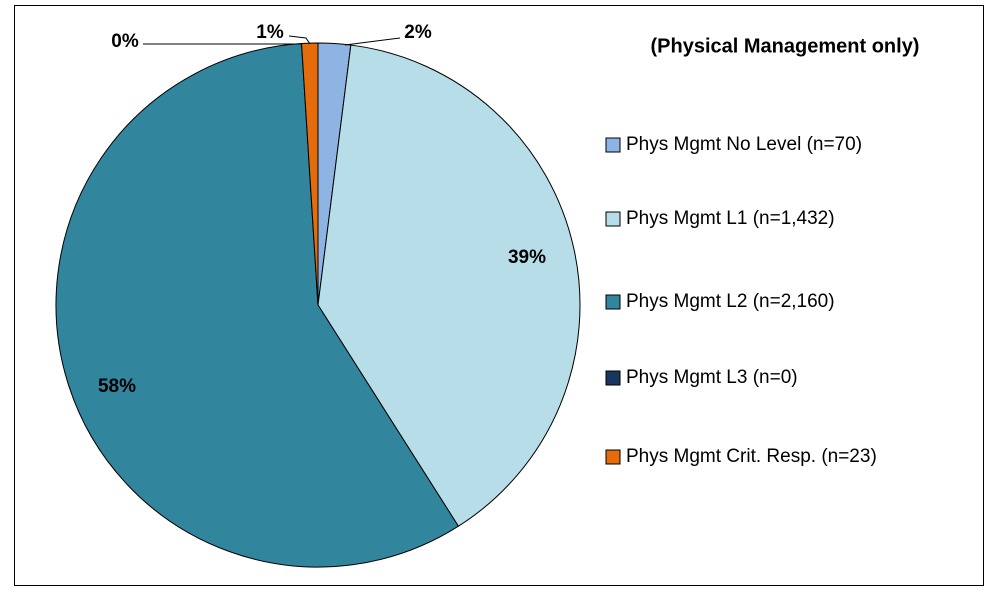 This screenshot has width=989, height=592. What do you see at coordinates (125, 41) in the screenshot?
I see `data-label: 0%` at bounding box center [125, 41].